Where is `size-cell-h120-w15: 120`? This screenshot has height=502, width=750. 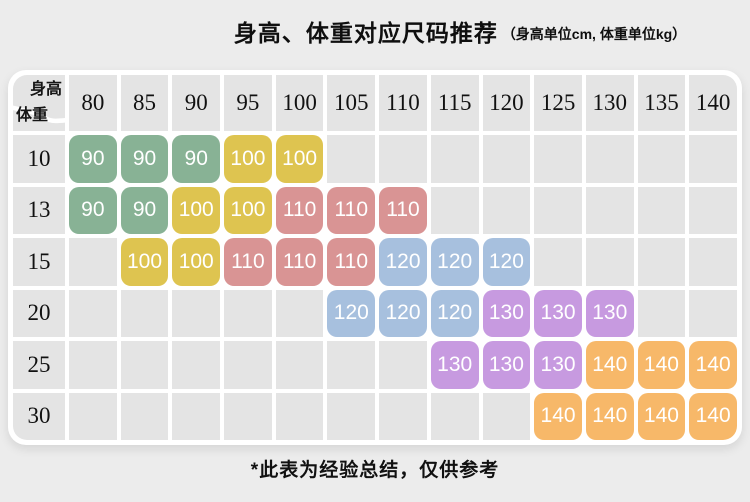 size-cell-h120-w15: 120 is located at coordinates (506, 262).